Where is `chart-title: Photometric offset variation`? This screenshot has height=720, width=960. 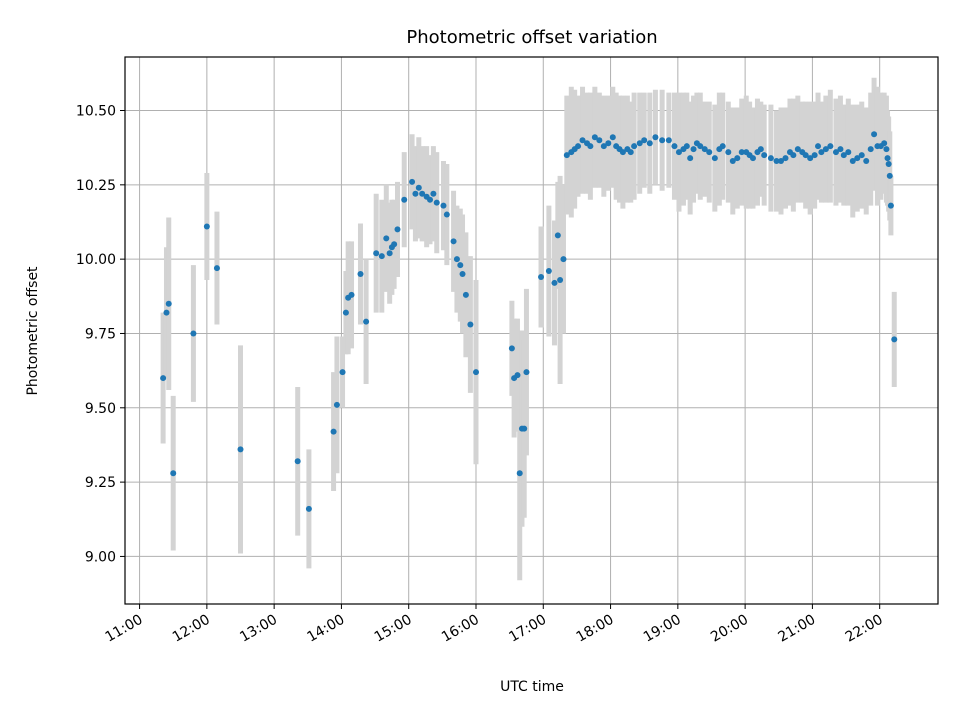 chart-title: Photometric offset variation is located at coordinates (531, 37).